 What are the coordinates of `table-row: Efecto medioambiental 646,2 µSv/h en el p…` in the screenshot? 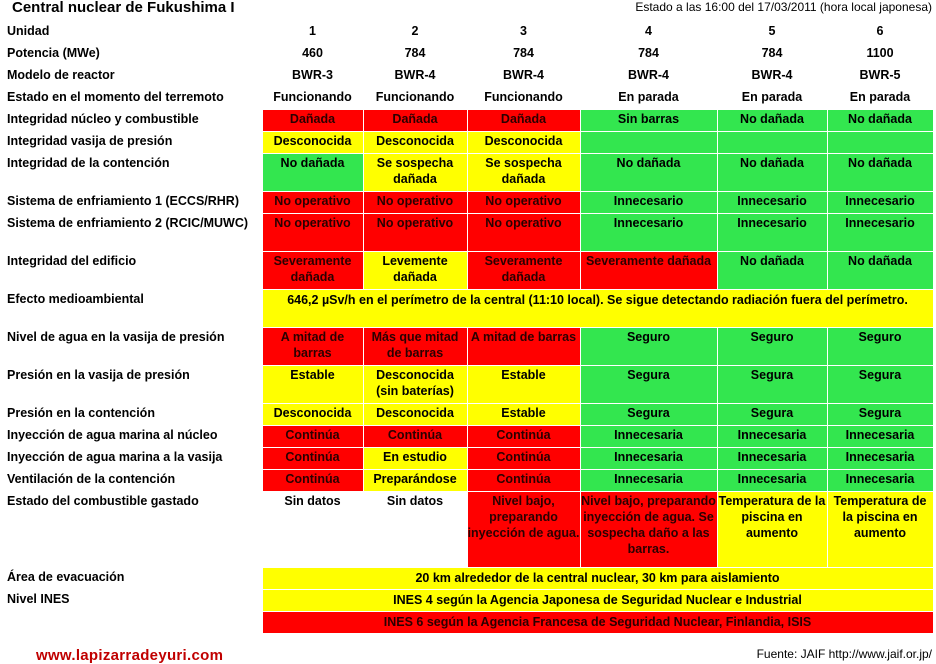 It's located at (469, 308).